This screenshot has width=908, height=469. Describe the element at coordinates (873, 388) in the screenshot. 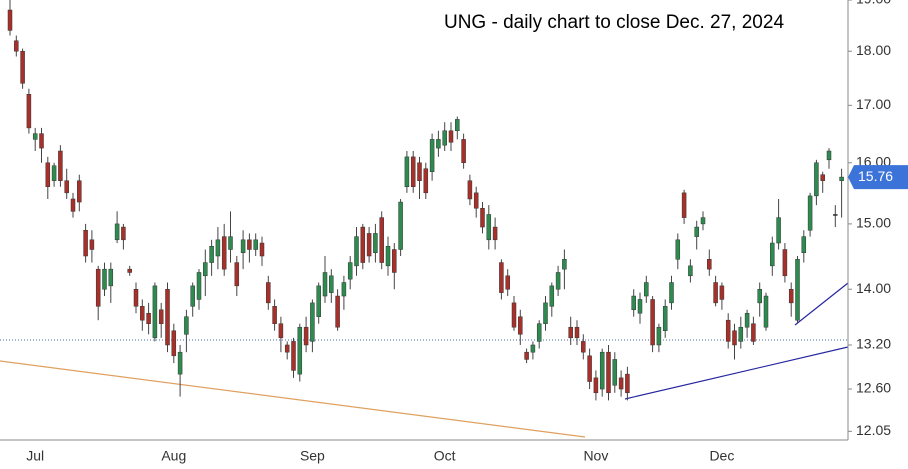

I see `y-tick-label: 12.60` at that location.